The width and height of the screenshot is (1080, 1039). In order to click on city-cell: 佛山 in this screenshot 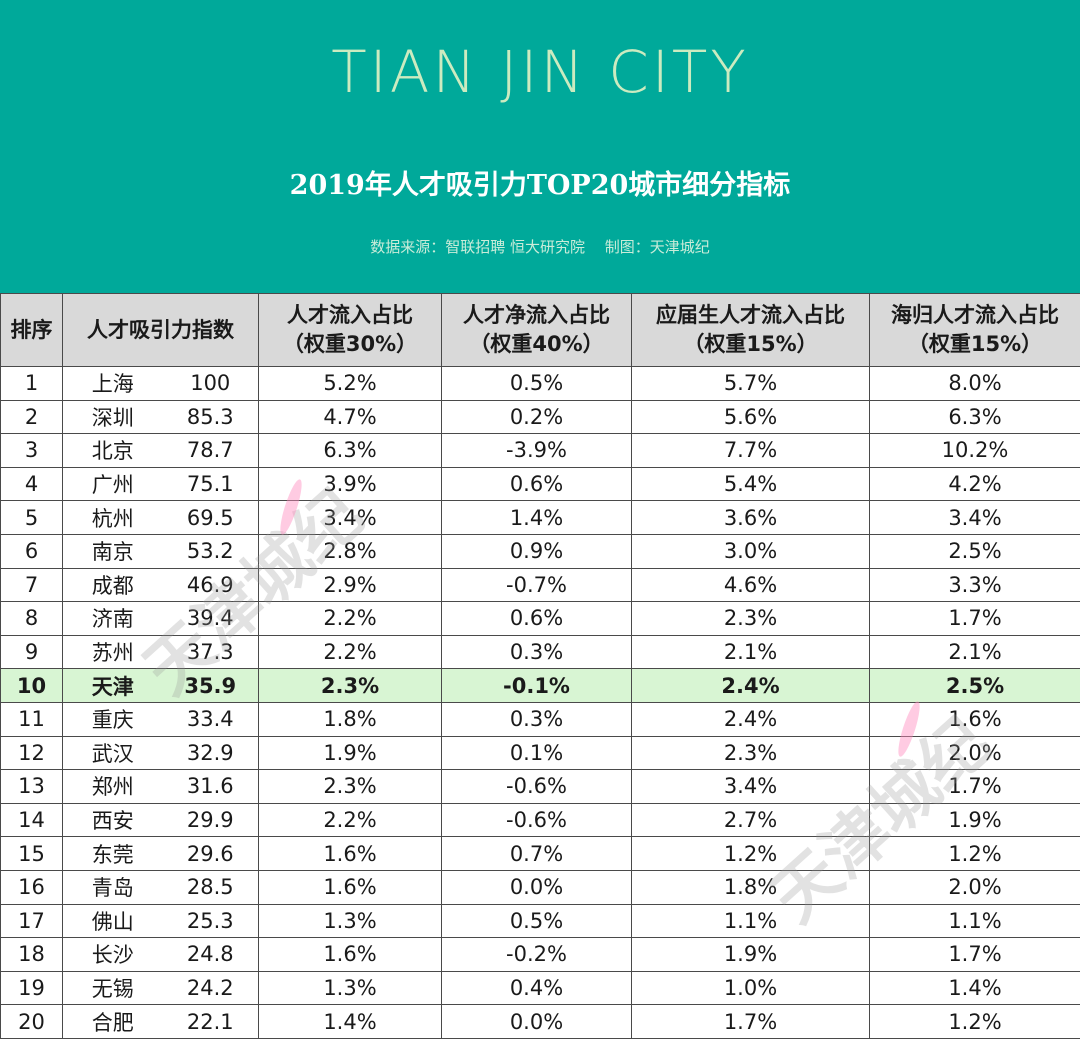, I will do `click(113, 921)`.